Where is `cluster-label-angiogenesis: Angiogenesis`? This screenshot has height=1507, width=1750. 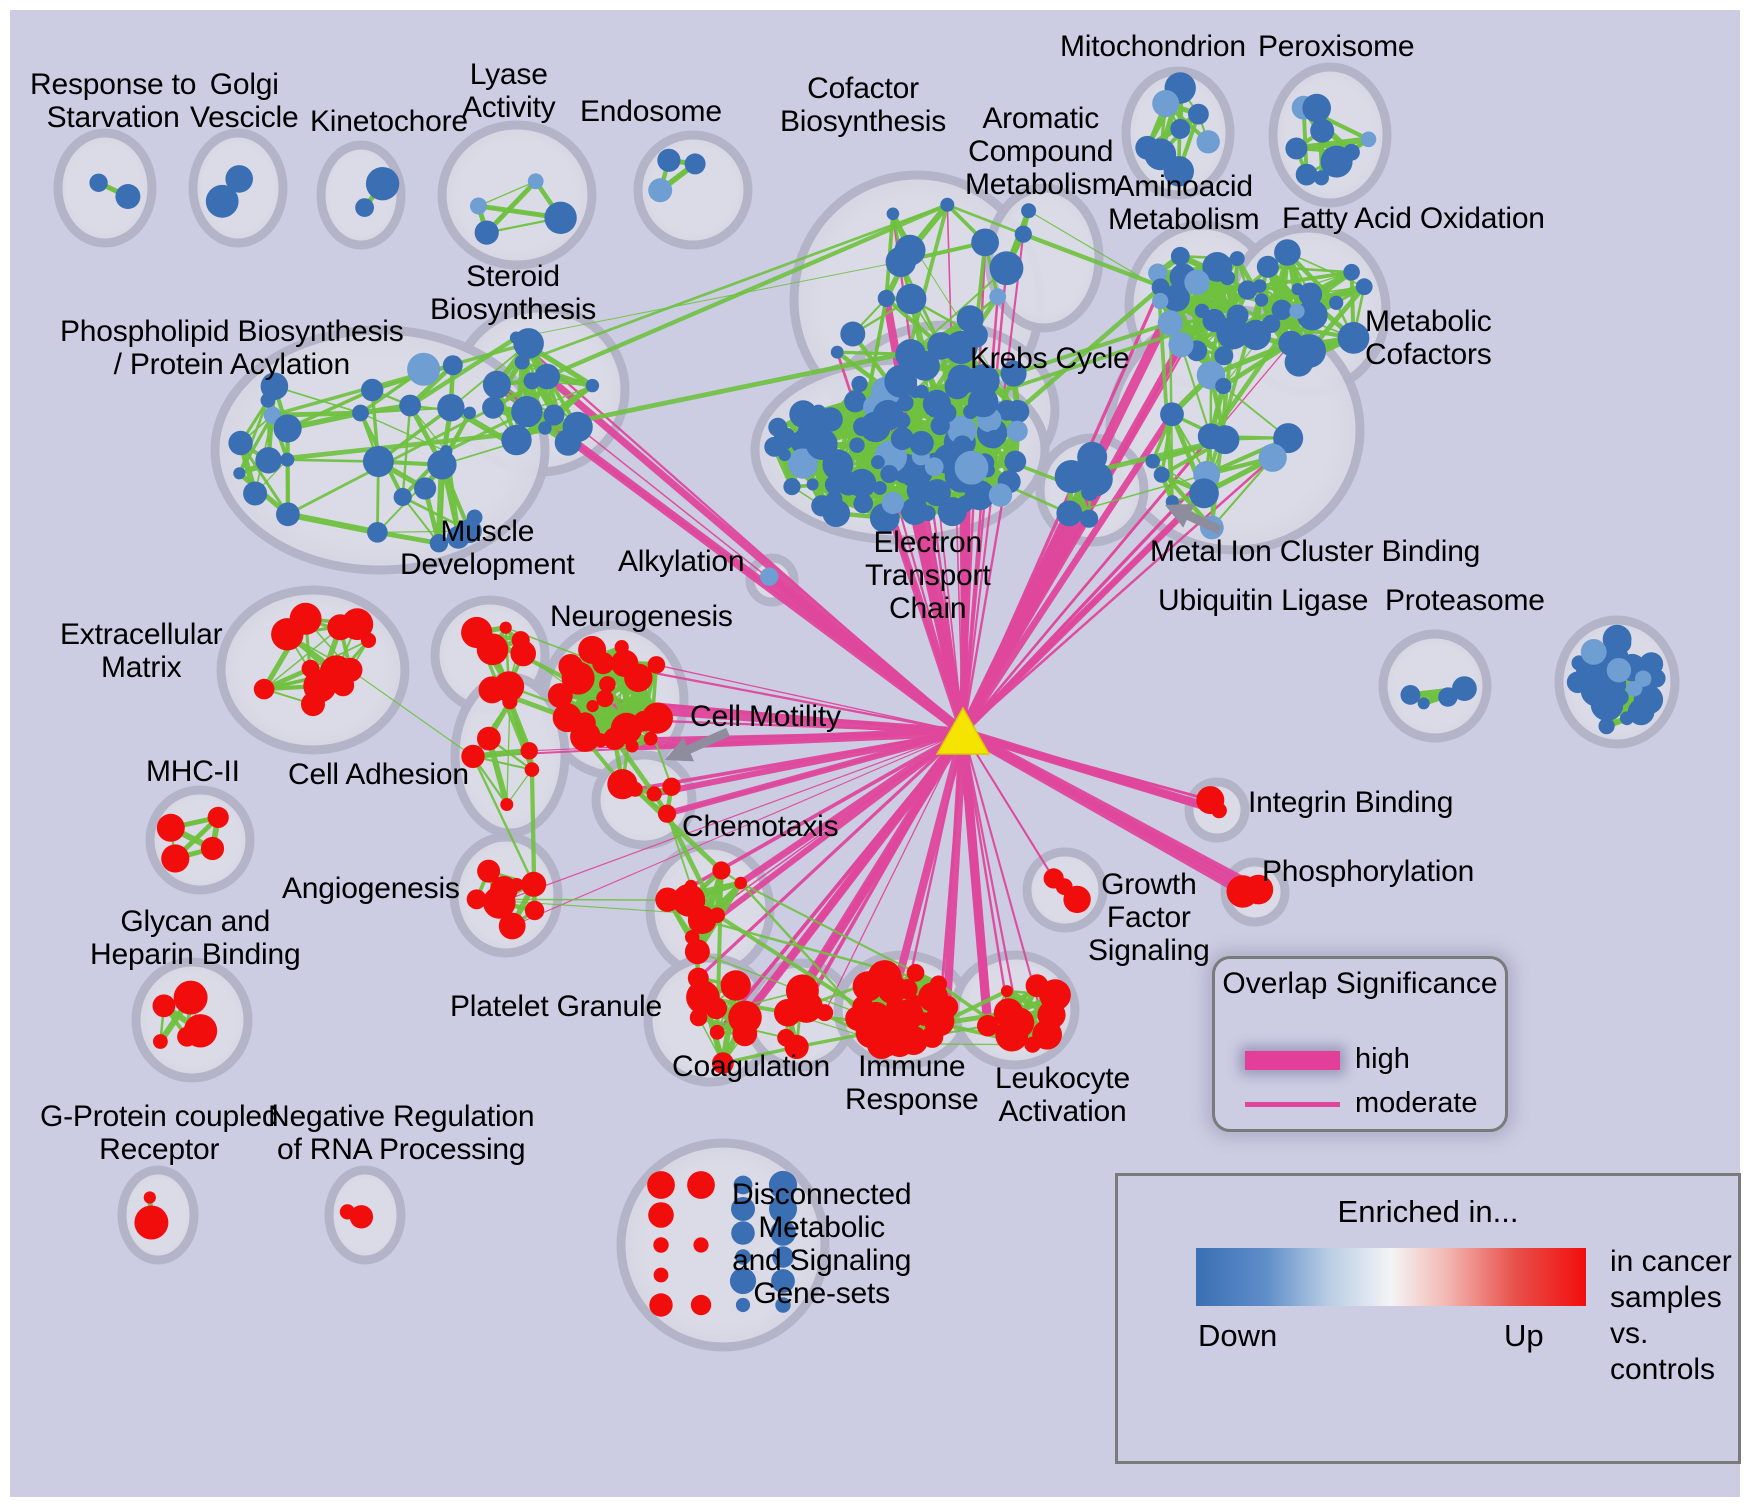 cluster-label-angiogenesis: Angiogenesis is located at coordinates (371, 888).